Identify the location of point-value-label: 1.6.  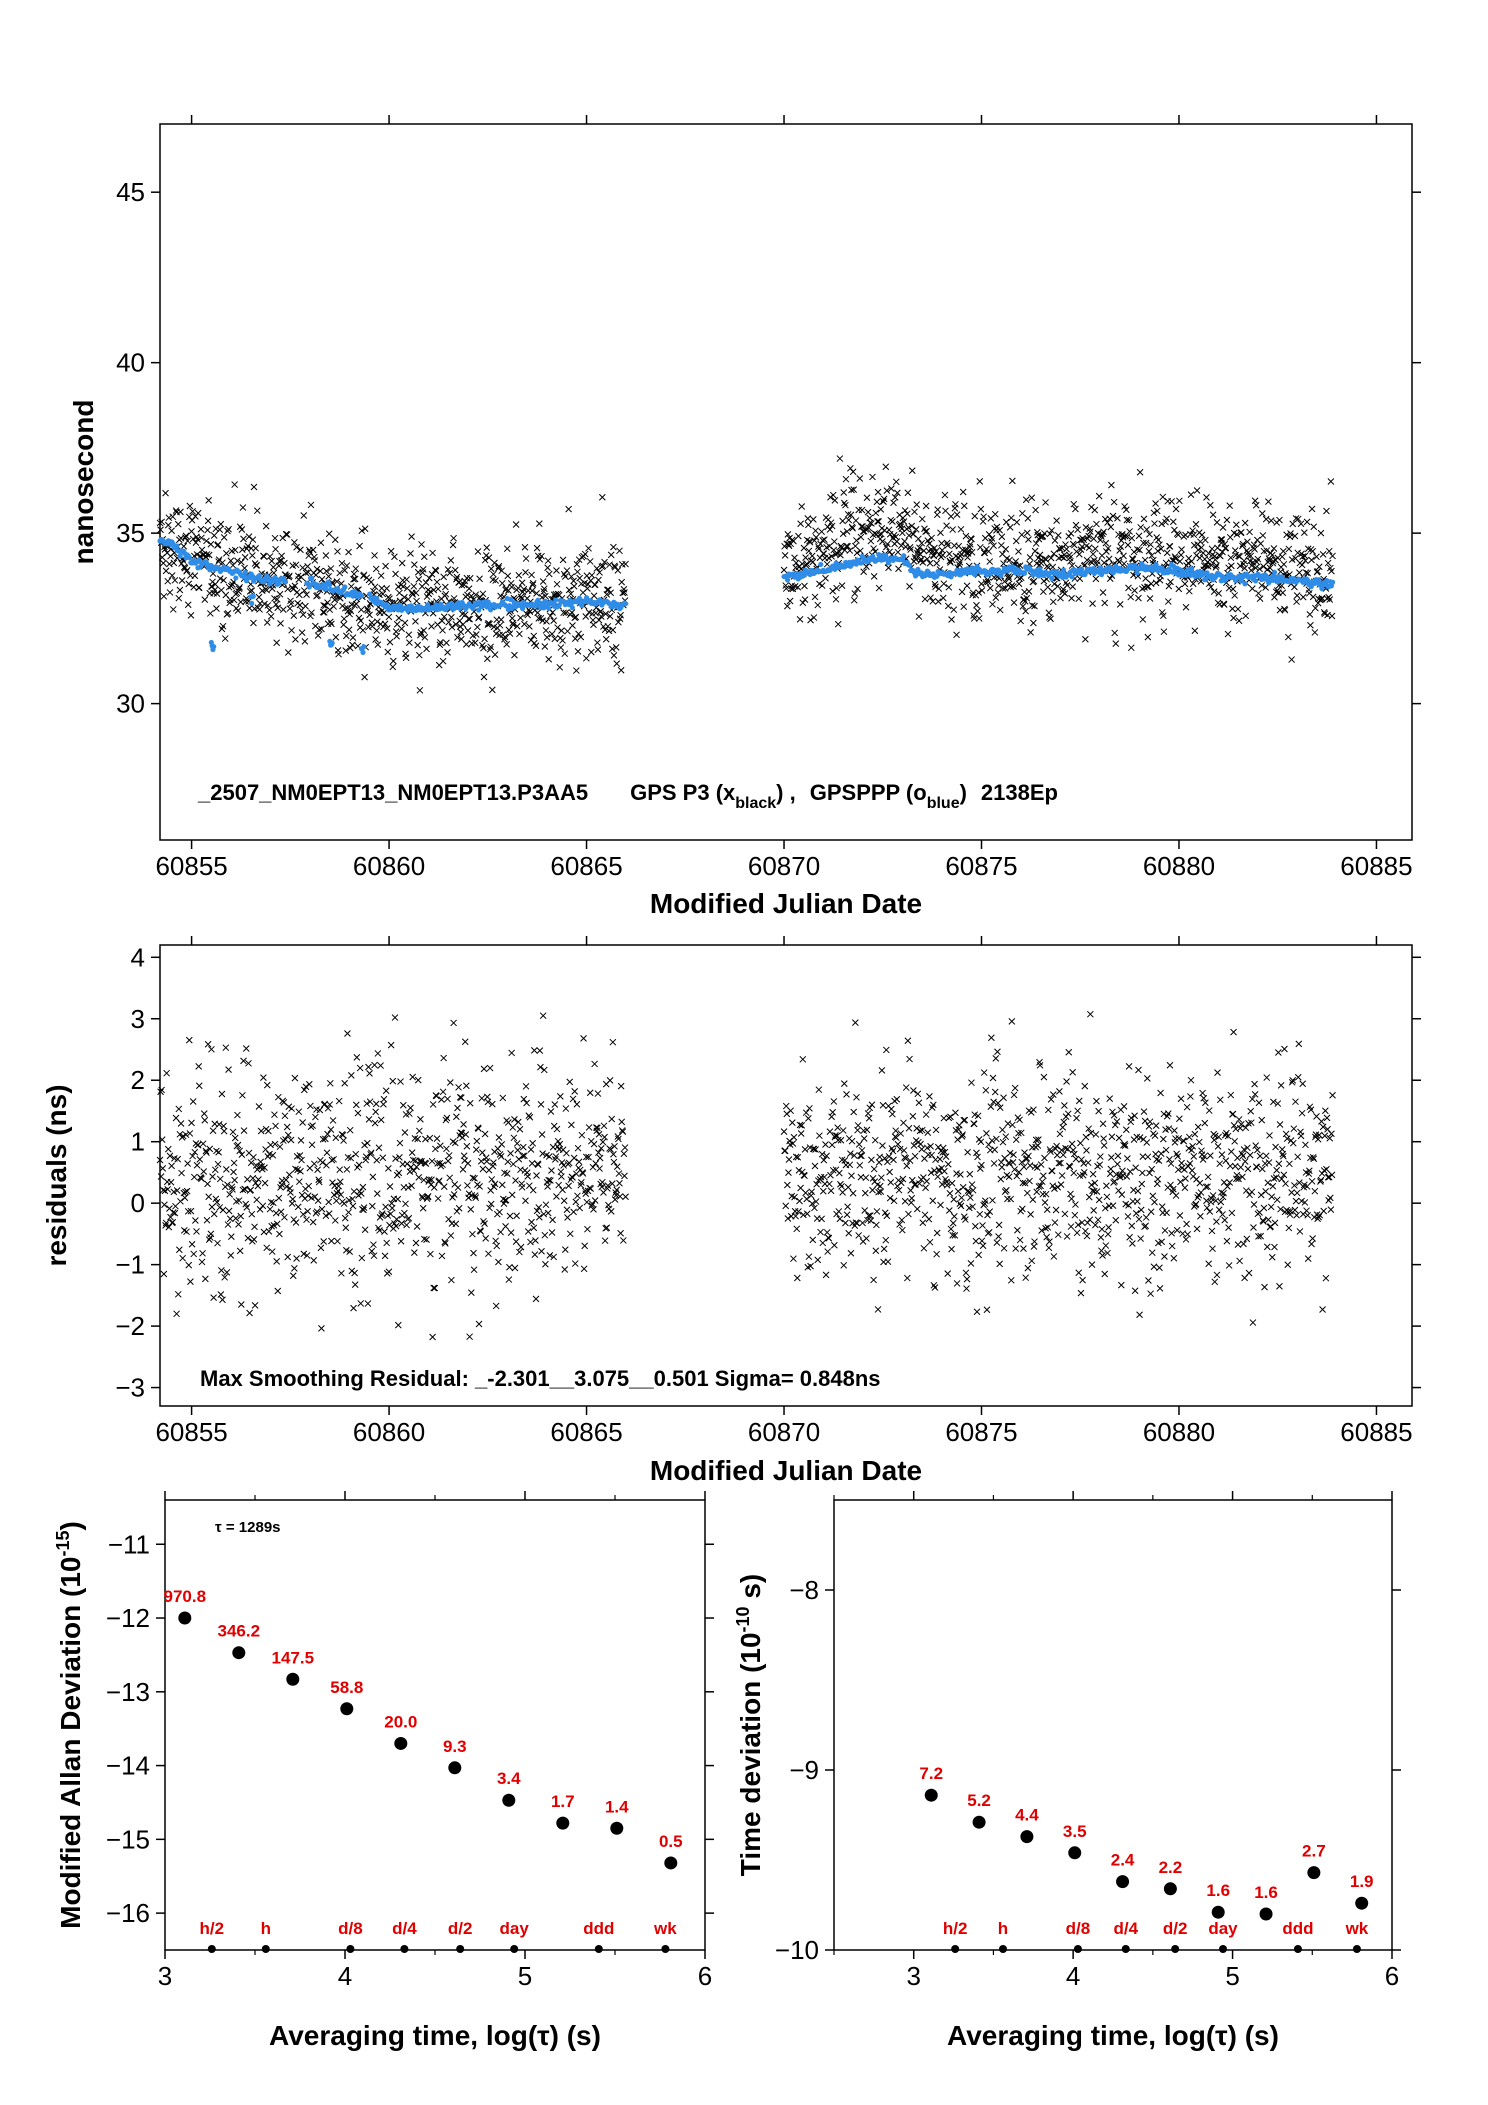
(1218, 1890).